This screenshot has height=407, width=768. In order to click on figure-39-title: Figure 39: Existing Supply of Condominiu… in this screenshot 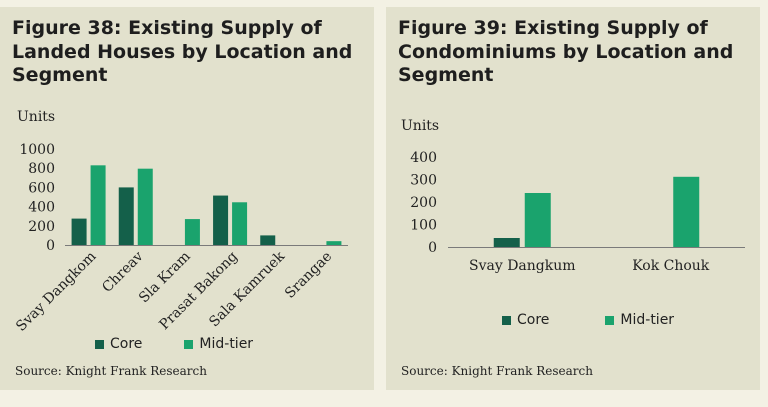, I will do `click(566, 51)`.